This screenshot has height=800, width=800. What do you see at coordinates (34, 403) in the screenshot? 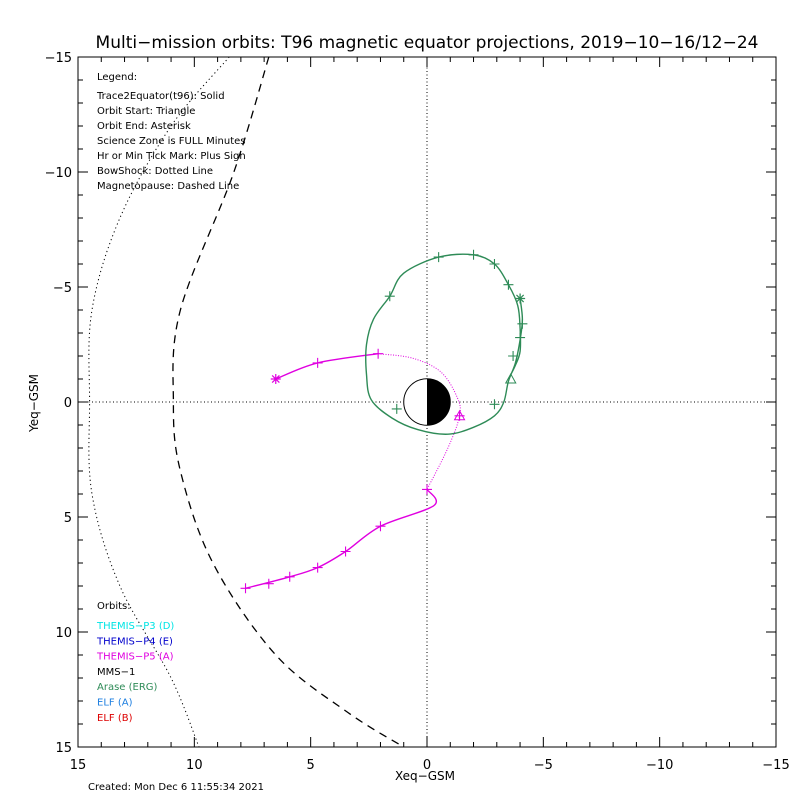
I see `y-axis-label: Yeq−GSM` at bounding box center [34, 403].